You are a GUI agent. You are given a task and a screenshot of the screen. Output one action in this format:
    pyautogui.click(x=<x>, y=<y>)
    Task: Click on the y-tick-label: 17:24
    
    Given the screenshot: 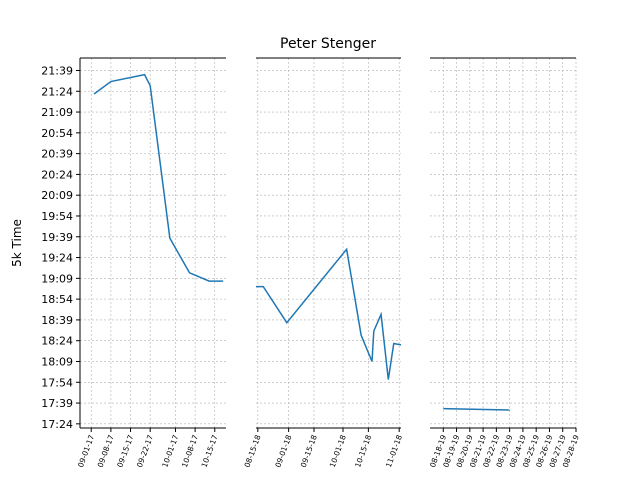 What is the action you would take?
    pyautogui.click(x=57, y=424)
    